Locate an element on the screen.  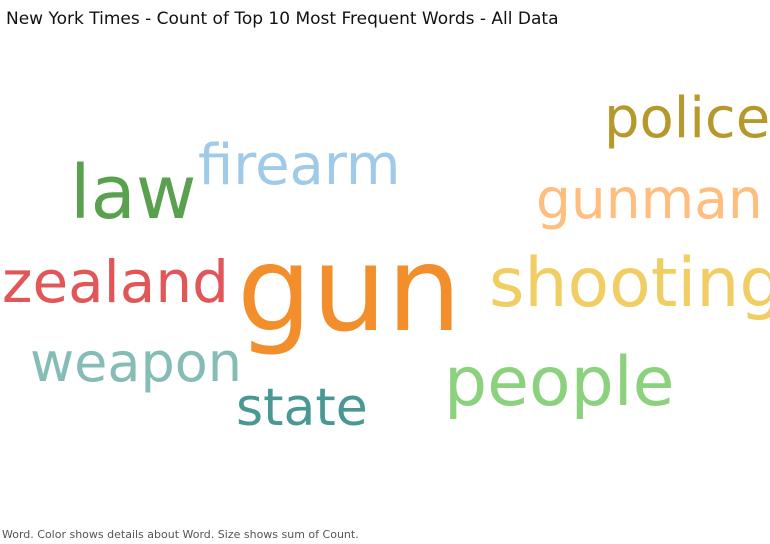
word-shooting: shooting is located at coordinates (629, 283).